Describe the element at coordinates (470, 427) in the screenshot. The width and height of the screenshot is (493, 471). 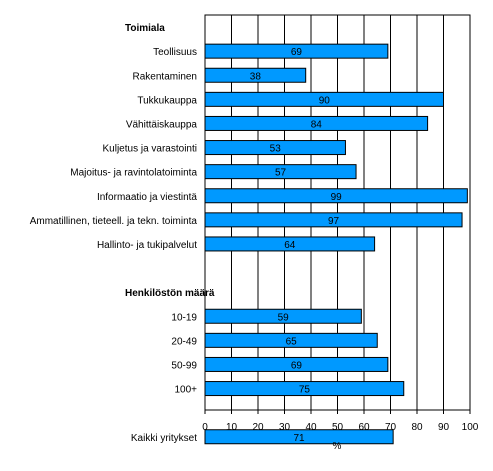
I see `x-tick-label: 100` at that location.